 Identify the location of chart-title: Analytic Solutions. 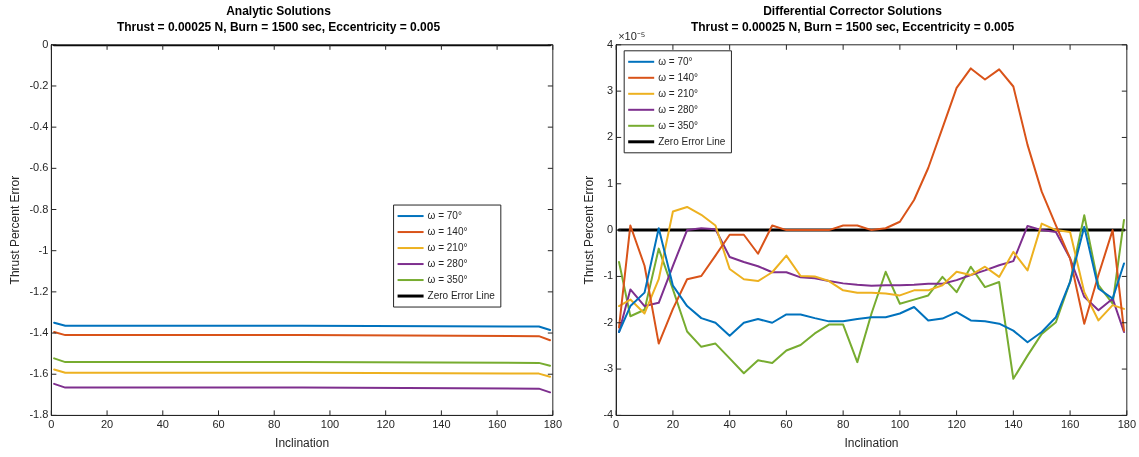
(279, 10).